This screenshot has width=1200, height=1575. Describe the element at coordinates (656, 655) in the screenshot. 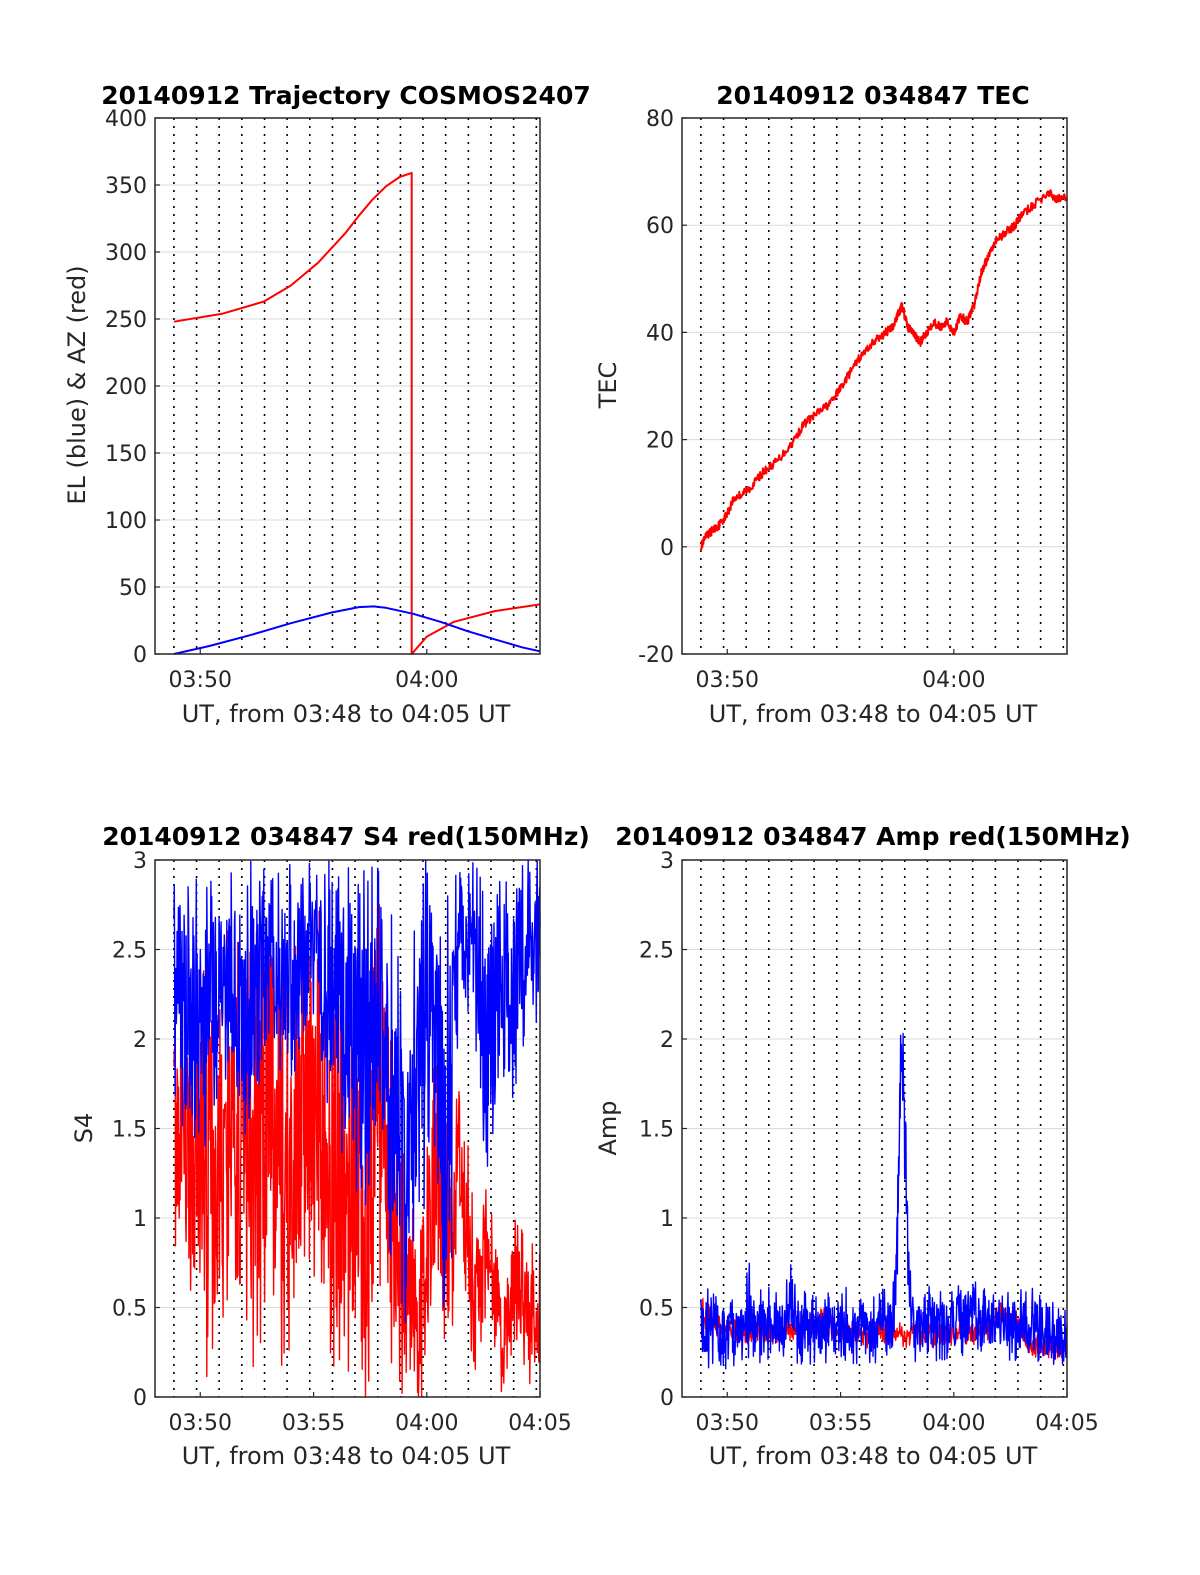

I see `ytick-label-0: -20` at that location.